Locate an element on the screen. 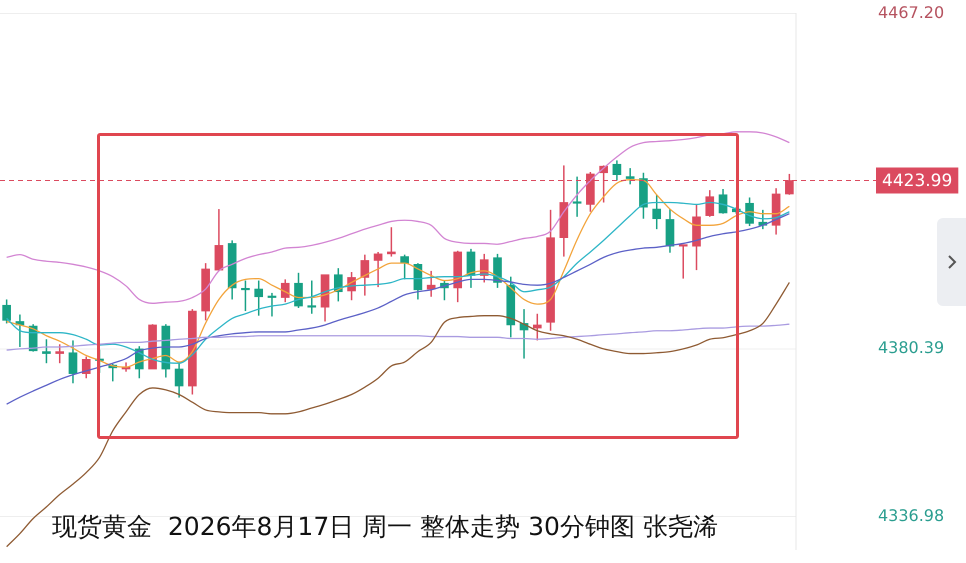 The width and height of the screenshot is (966, 563). y-tick-label: 4380.39 is located at coordinates (911, 348).